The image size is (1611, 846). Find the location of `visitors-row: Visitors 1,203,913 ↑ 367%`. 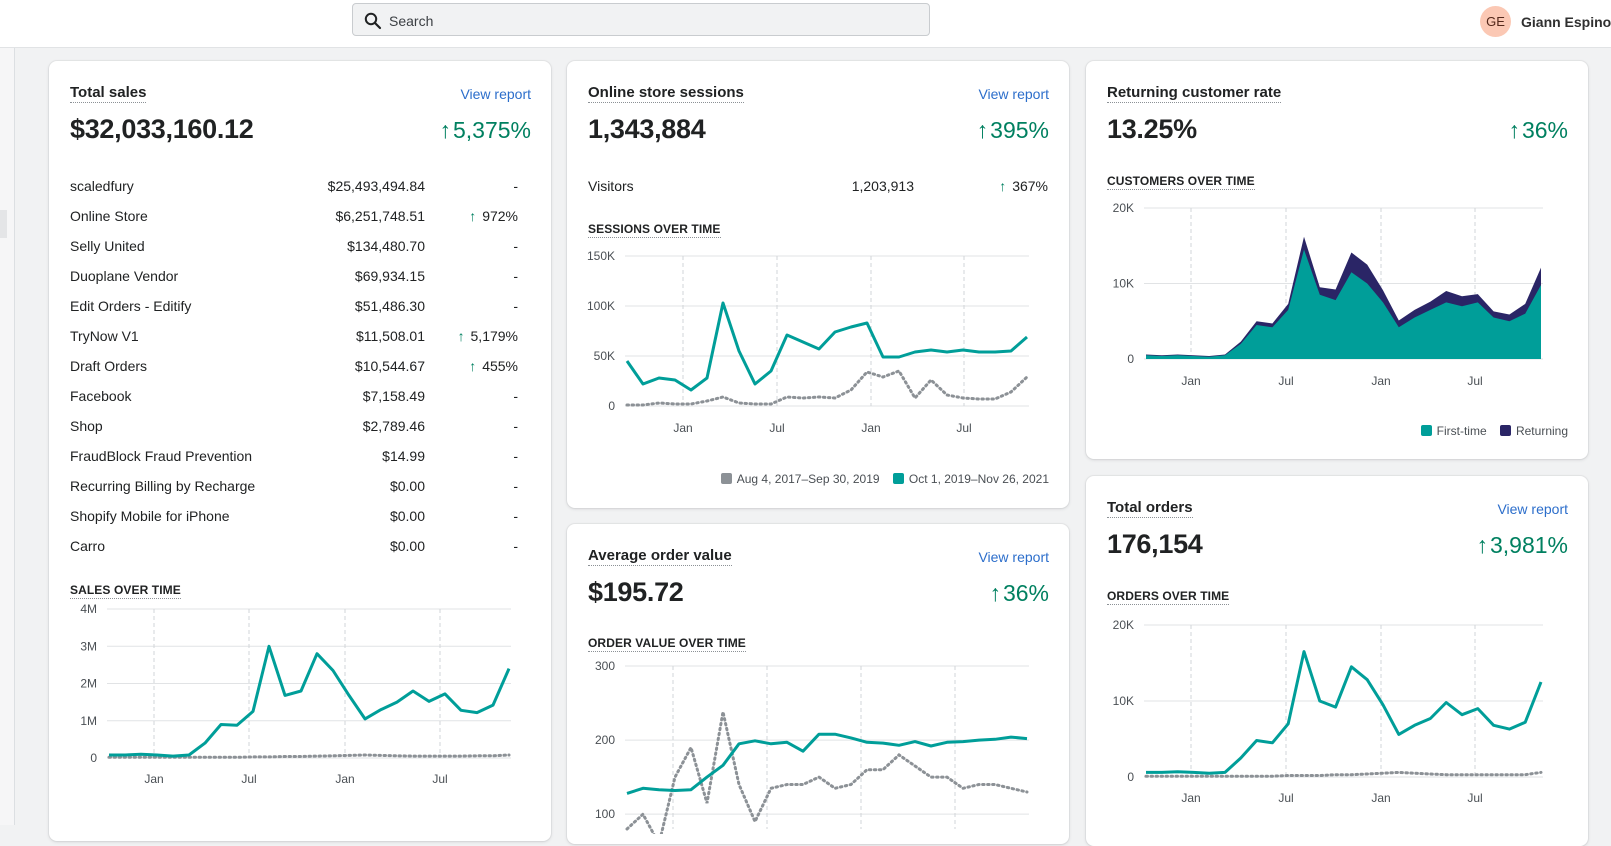

visitors-row: Visitors 1,203,913 ↑ 367% is located at coordinates (818, 188).